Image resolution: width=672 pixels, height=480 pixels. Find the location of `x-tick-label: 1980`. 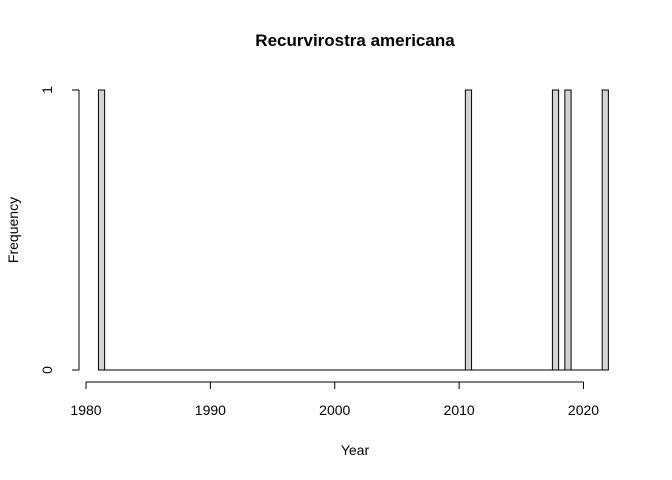

x-tick-label: 1980 is located at coordinates (85, 410).